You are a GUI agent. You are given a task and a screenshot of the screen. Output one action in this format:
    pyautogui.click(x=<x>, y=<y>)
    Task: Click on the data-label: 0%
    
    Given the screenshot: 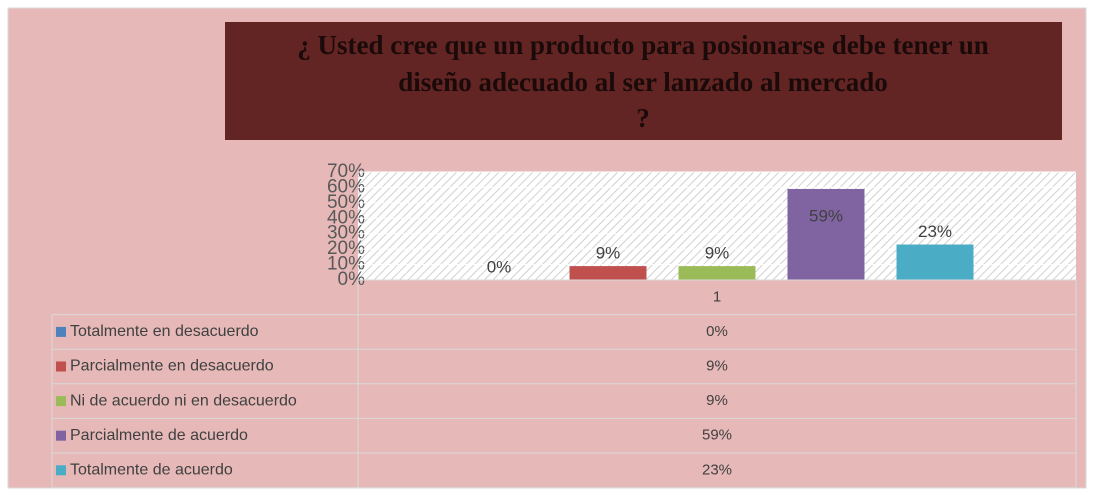 What is the action you would take?
    pyautogui.click(x=499, y=266)
    